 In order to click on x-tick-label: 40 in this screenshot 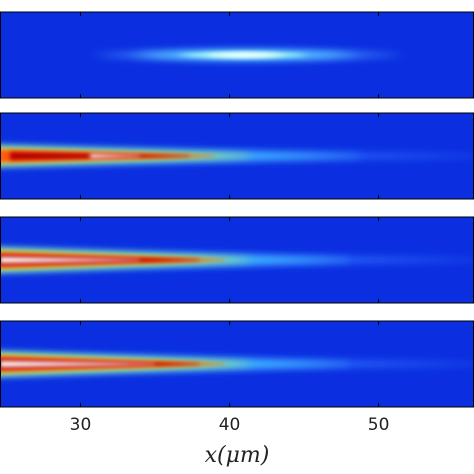, I will do `click(230, 425)`.